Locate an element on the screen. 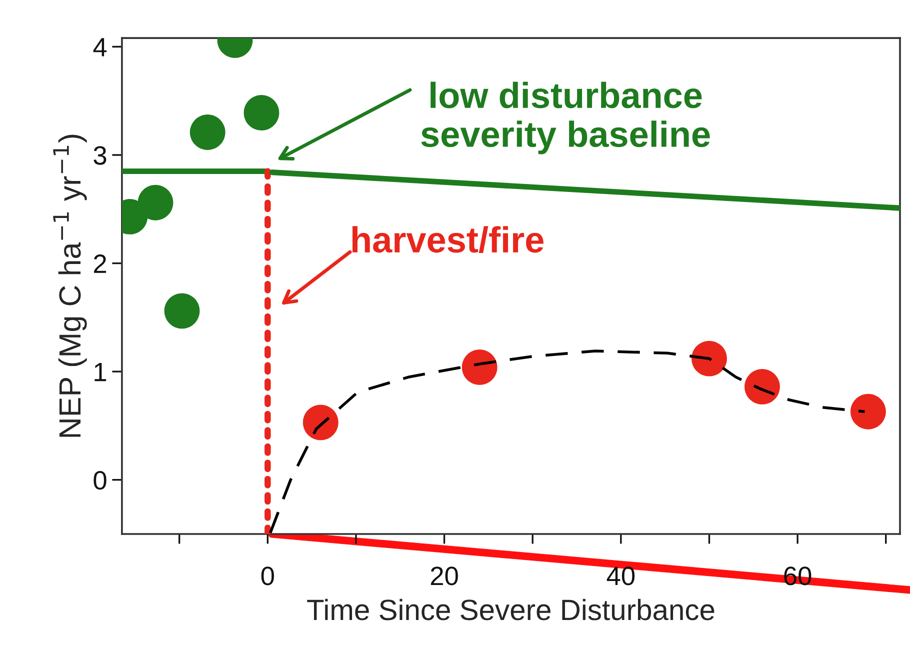 The height and width of the screenshot is (656, 910). annotation: low disturbance severity baseline is located at coordinates (565, 118).